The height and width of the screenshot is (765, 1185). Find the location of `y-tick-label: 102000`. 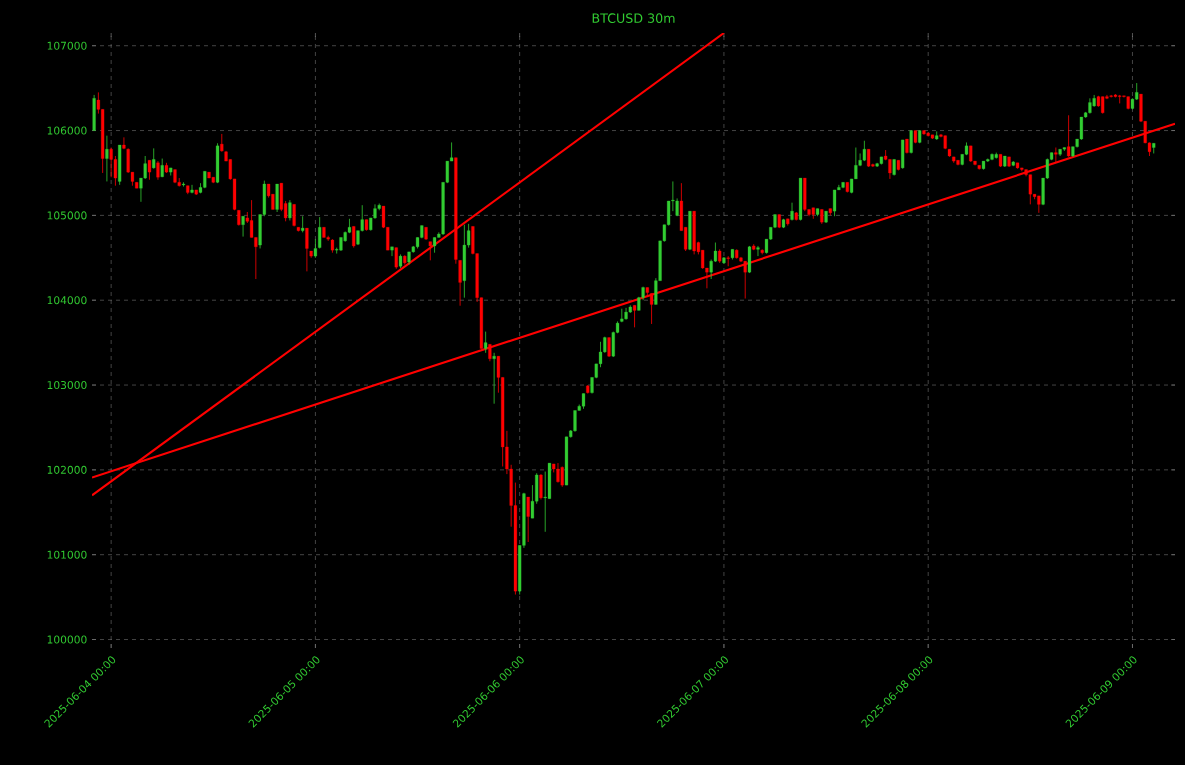

y-tick-label: 102000 is located at coordinates (67, 469).